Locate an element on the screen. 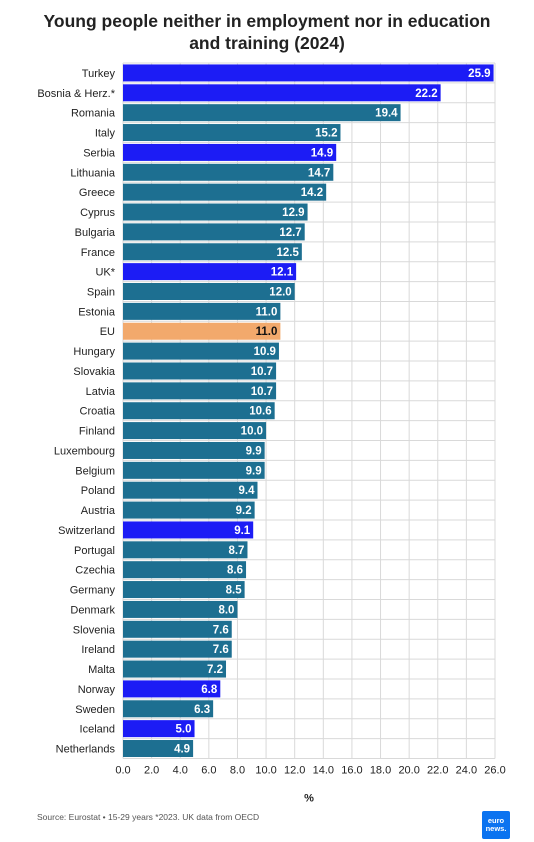 The height and width of the screenshot is (842, 534). value-label: 5.0 is located at coordinates (184, 730).